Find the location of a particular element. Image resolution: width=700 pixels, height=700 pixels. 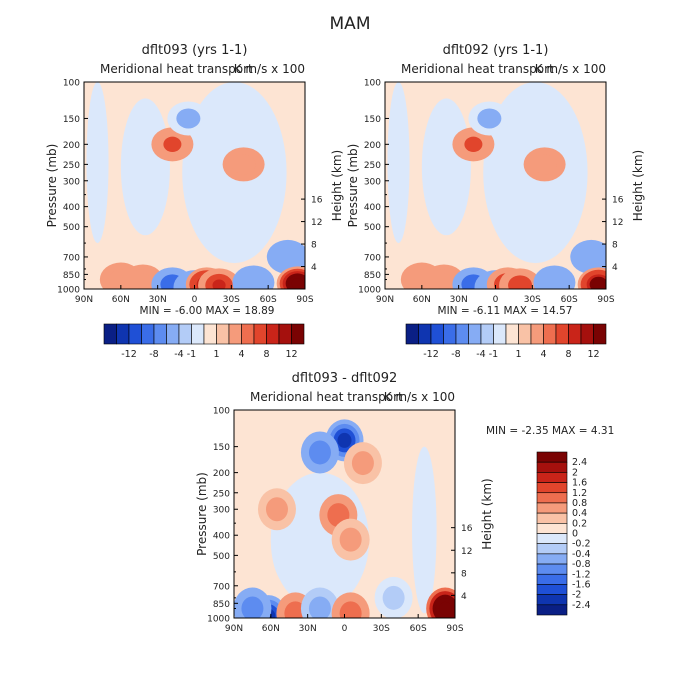

color-bar-label: 4 is located at coordinates (543, 354).